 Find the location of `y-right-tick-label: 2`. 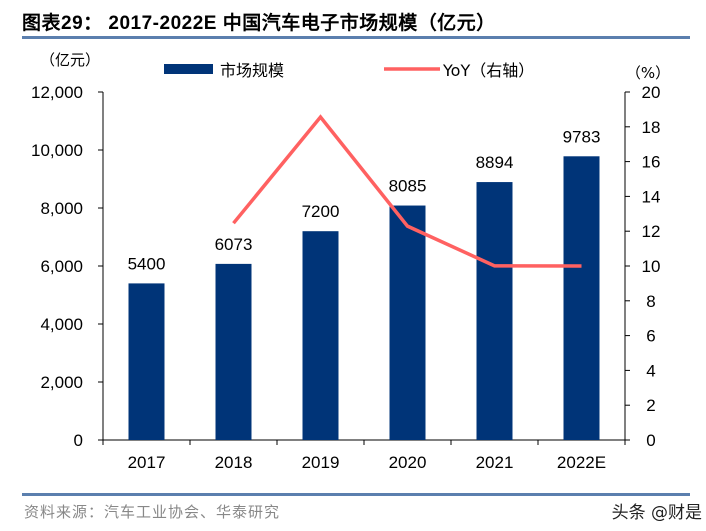

y-right-tick-label: 2 is located at coordinates (650, 405).